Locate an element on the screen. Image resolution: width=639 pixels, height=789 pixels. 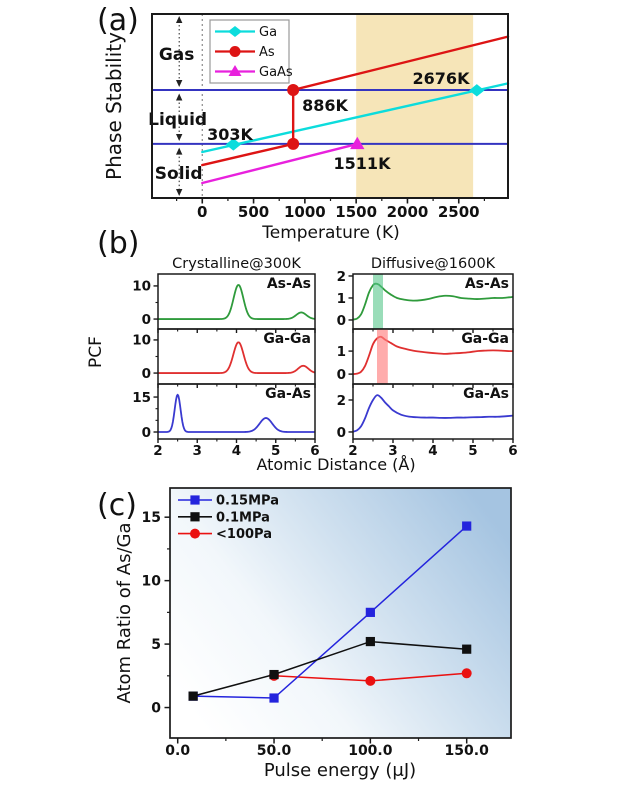
y-tick-label: 5 is located at coordinates (156, 645).